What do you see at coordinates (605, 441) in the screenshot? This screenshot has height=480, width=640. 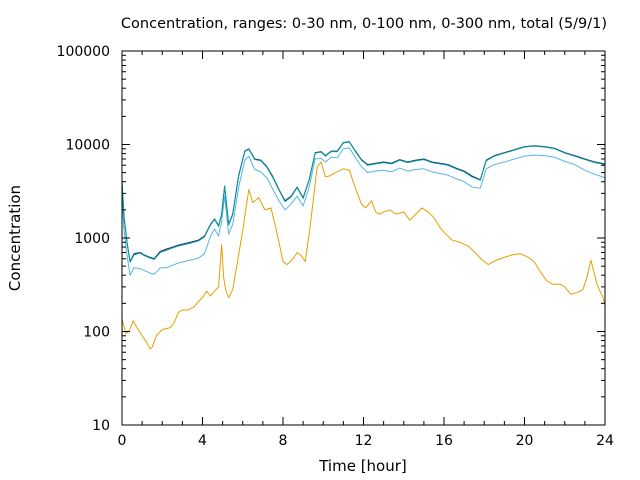 I see `x-tick-label: 24` at bounding box center [605, 441].